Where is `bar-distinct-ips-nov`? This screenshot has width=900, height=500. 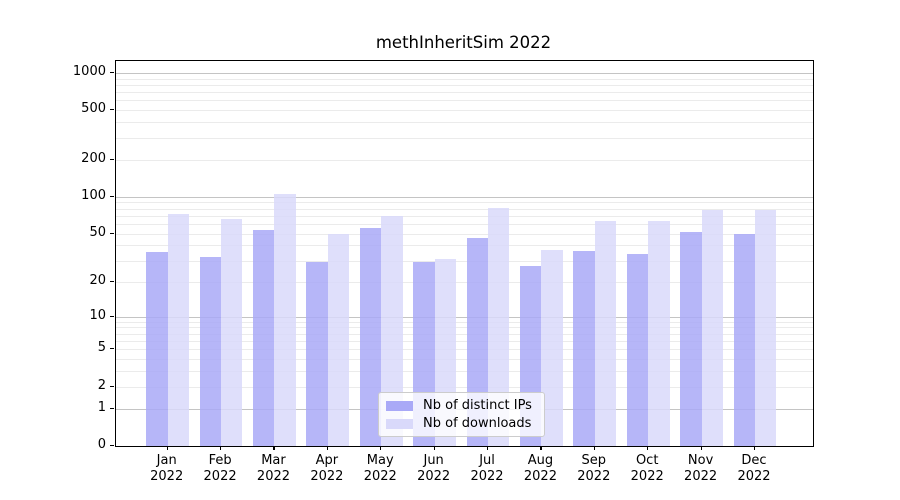
bar-distinct-ips-nov is located at coordinates (691, 338).